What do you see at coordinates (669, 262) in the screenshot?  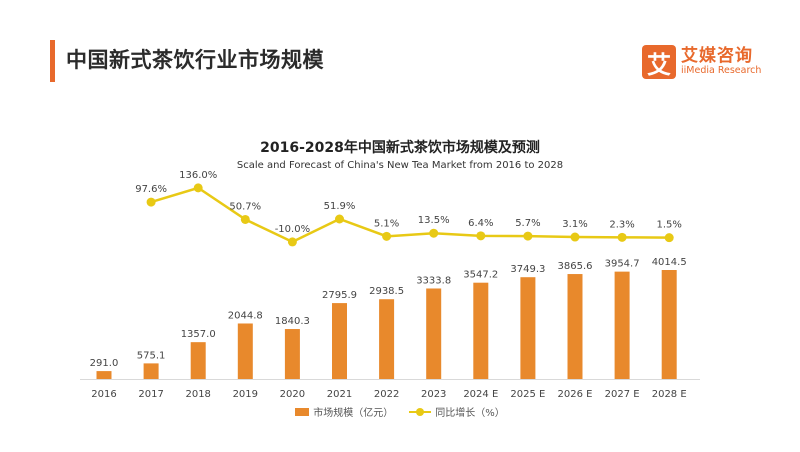 I see `bar-value-label-12: 4014.5` at bounding box center [669, 262].